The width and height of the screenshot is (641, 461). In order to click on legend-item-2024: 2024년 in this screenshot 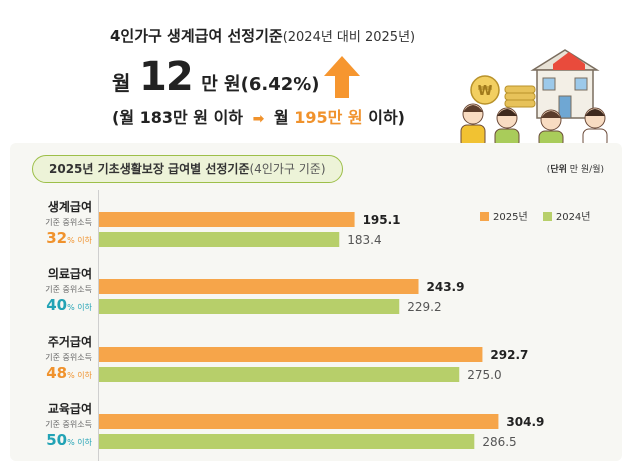, I will do `click(566, 217)`.